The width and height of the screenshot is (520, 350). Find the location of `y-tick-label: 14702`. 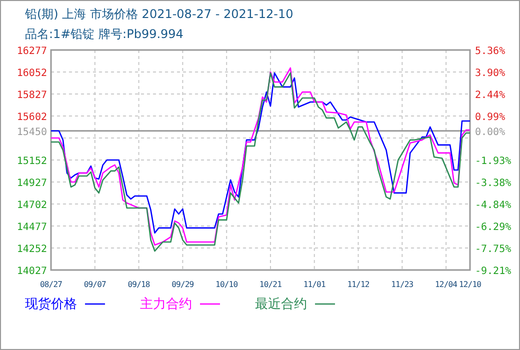

y-tick-label: 14702 is located at coordinates (31, 205).